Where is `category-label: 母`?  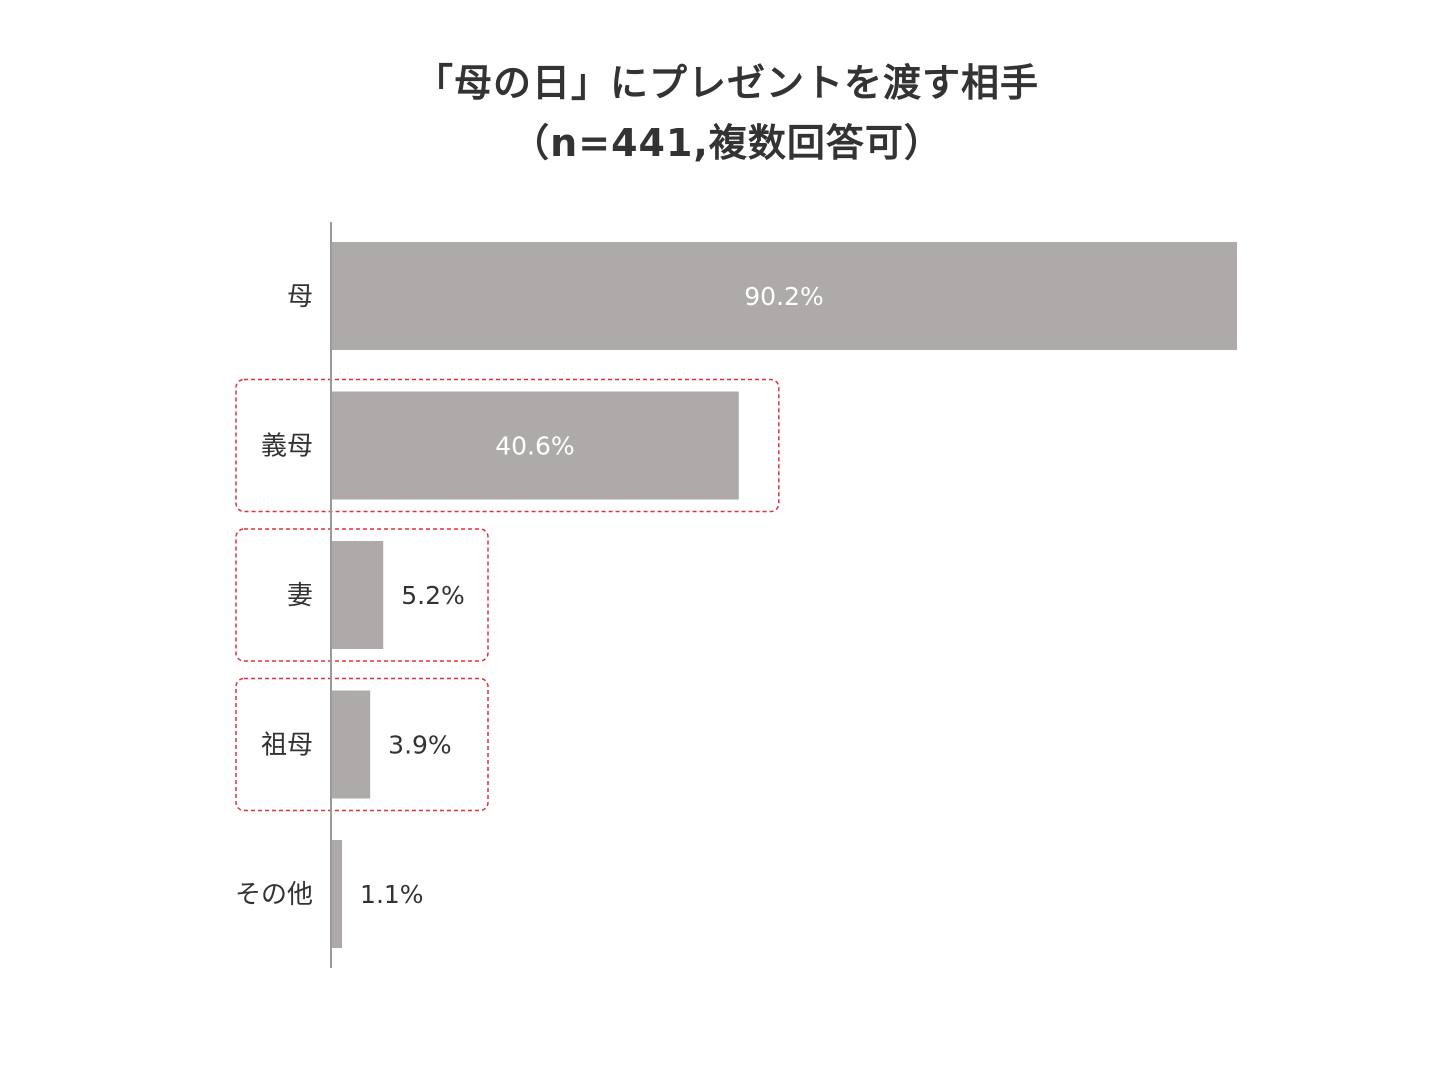
category-label: 母 is located at coordinates (300, 297).